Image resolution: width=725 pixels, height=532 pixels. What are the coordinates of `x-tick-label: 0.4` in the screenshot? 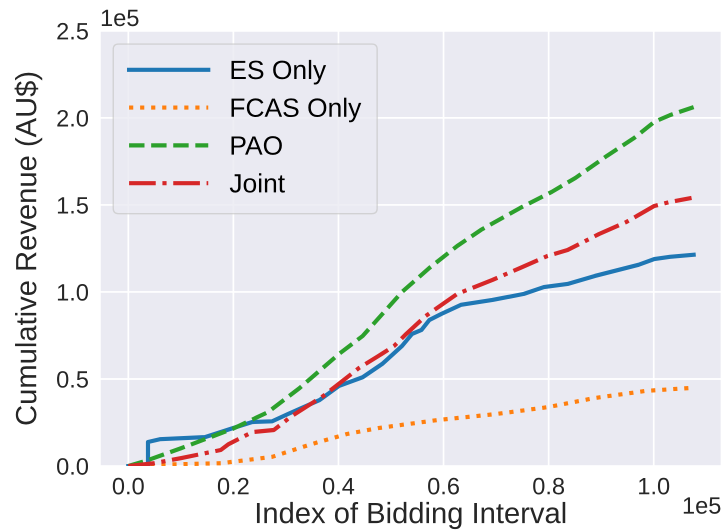 It's located at (338, 486).